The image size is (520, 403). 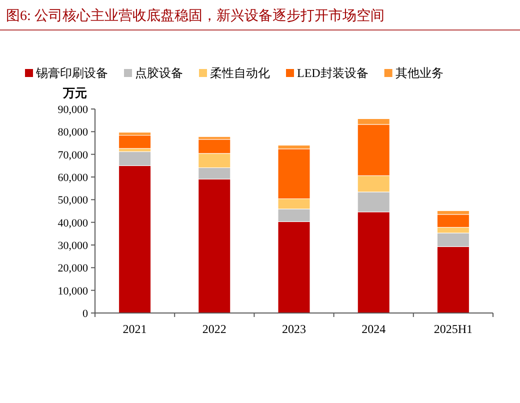 I want to click on x-tick-label: 2022, so click(x=214, y=329).